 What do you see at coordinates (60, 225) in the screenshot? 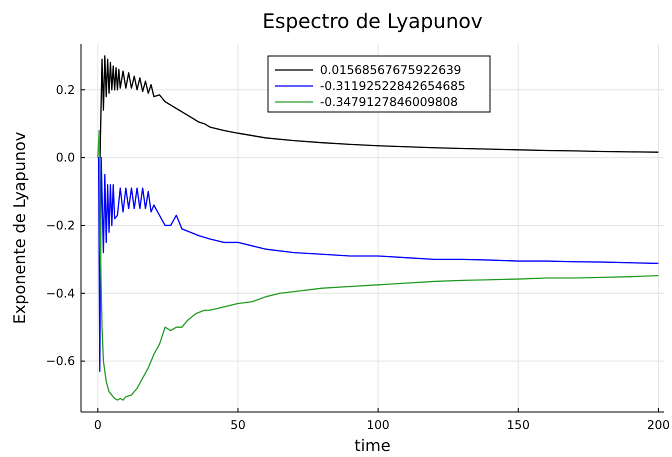
I see `y-tick-label: −0.2` at bounding box center [60, 225].